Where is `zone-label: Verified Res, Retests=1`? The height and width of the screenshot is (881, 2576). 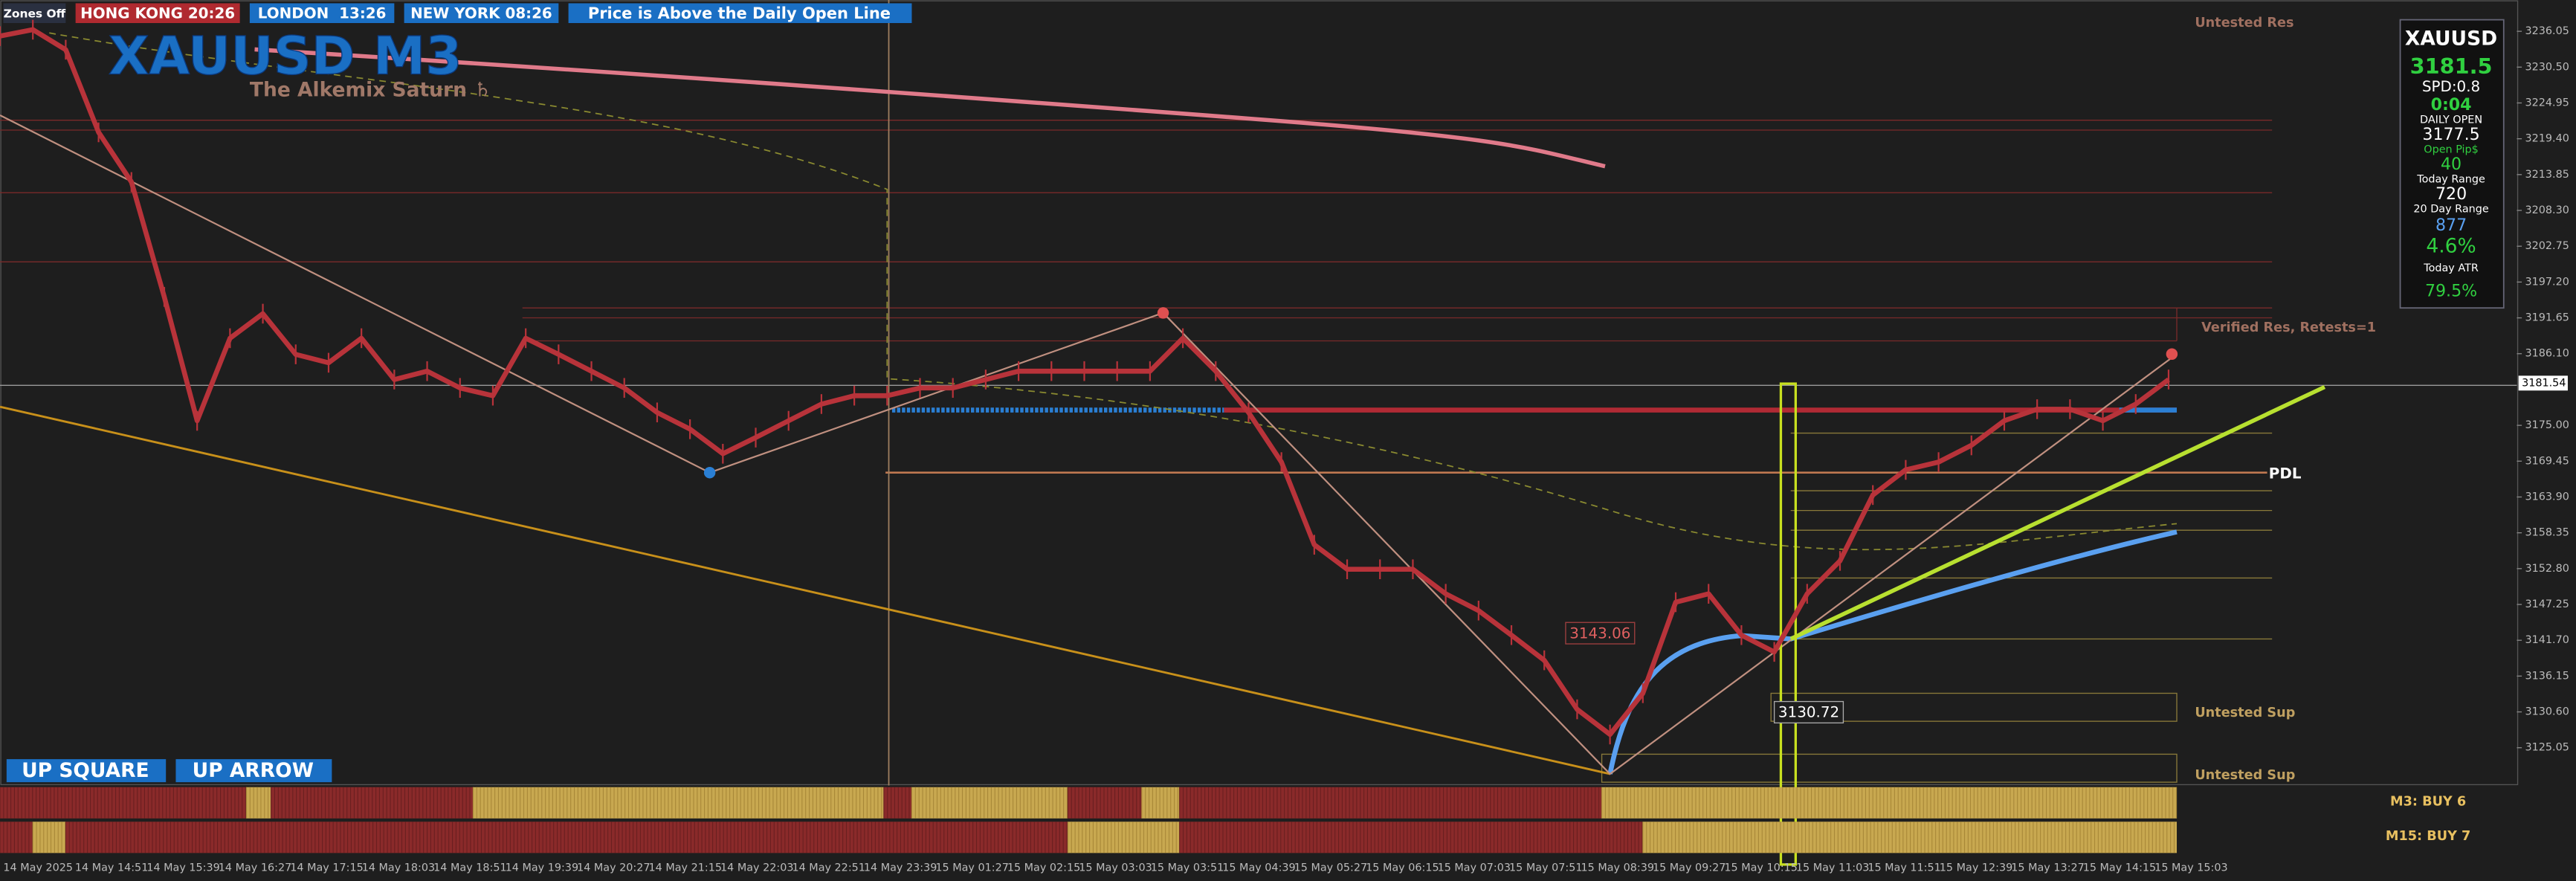
zone-label: Verified Res, Retests=1 is located at coordinates (2288, 327).